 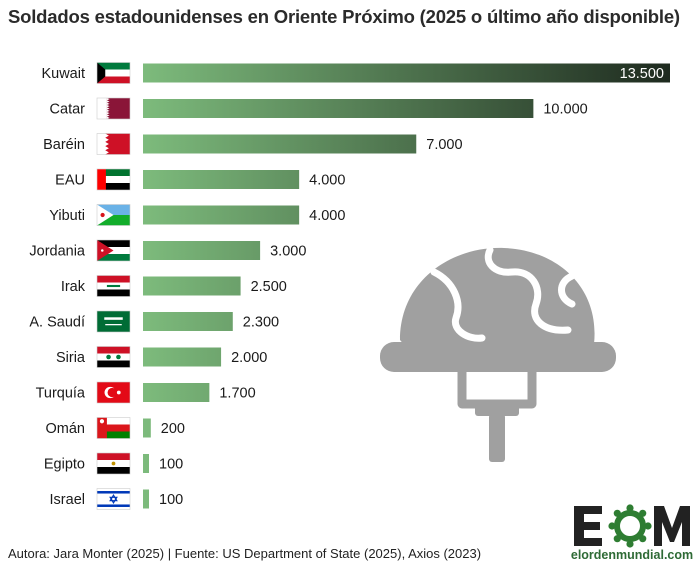 What do you see at coordinates (64, 465) in the screenshot?
I see `category-label-egipto: Egipto` at bounding box center [64, 465].